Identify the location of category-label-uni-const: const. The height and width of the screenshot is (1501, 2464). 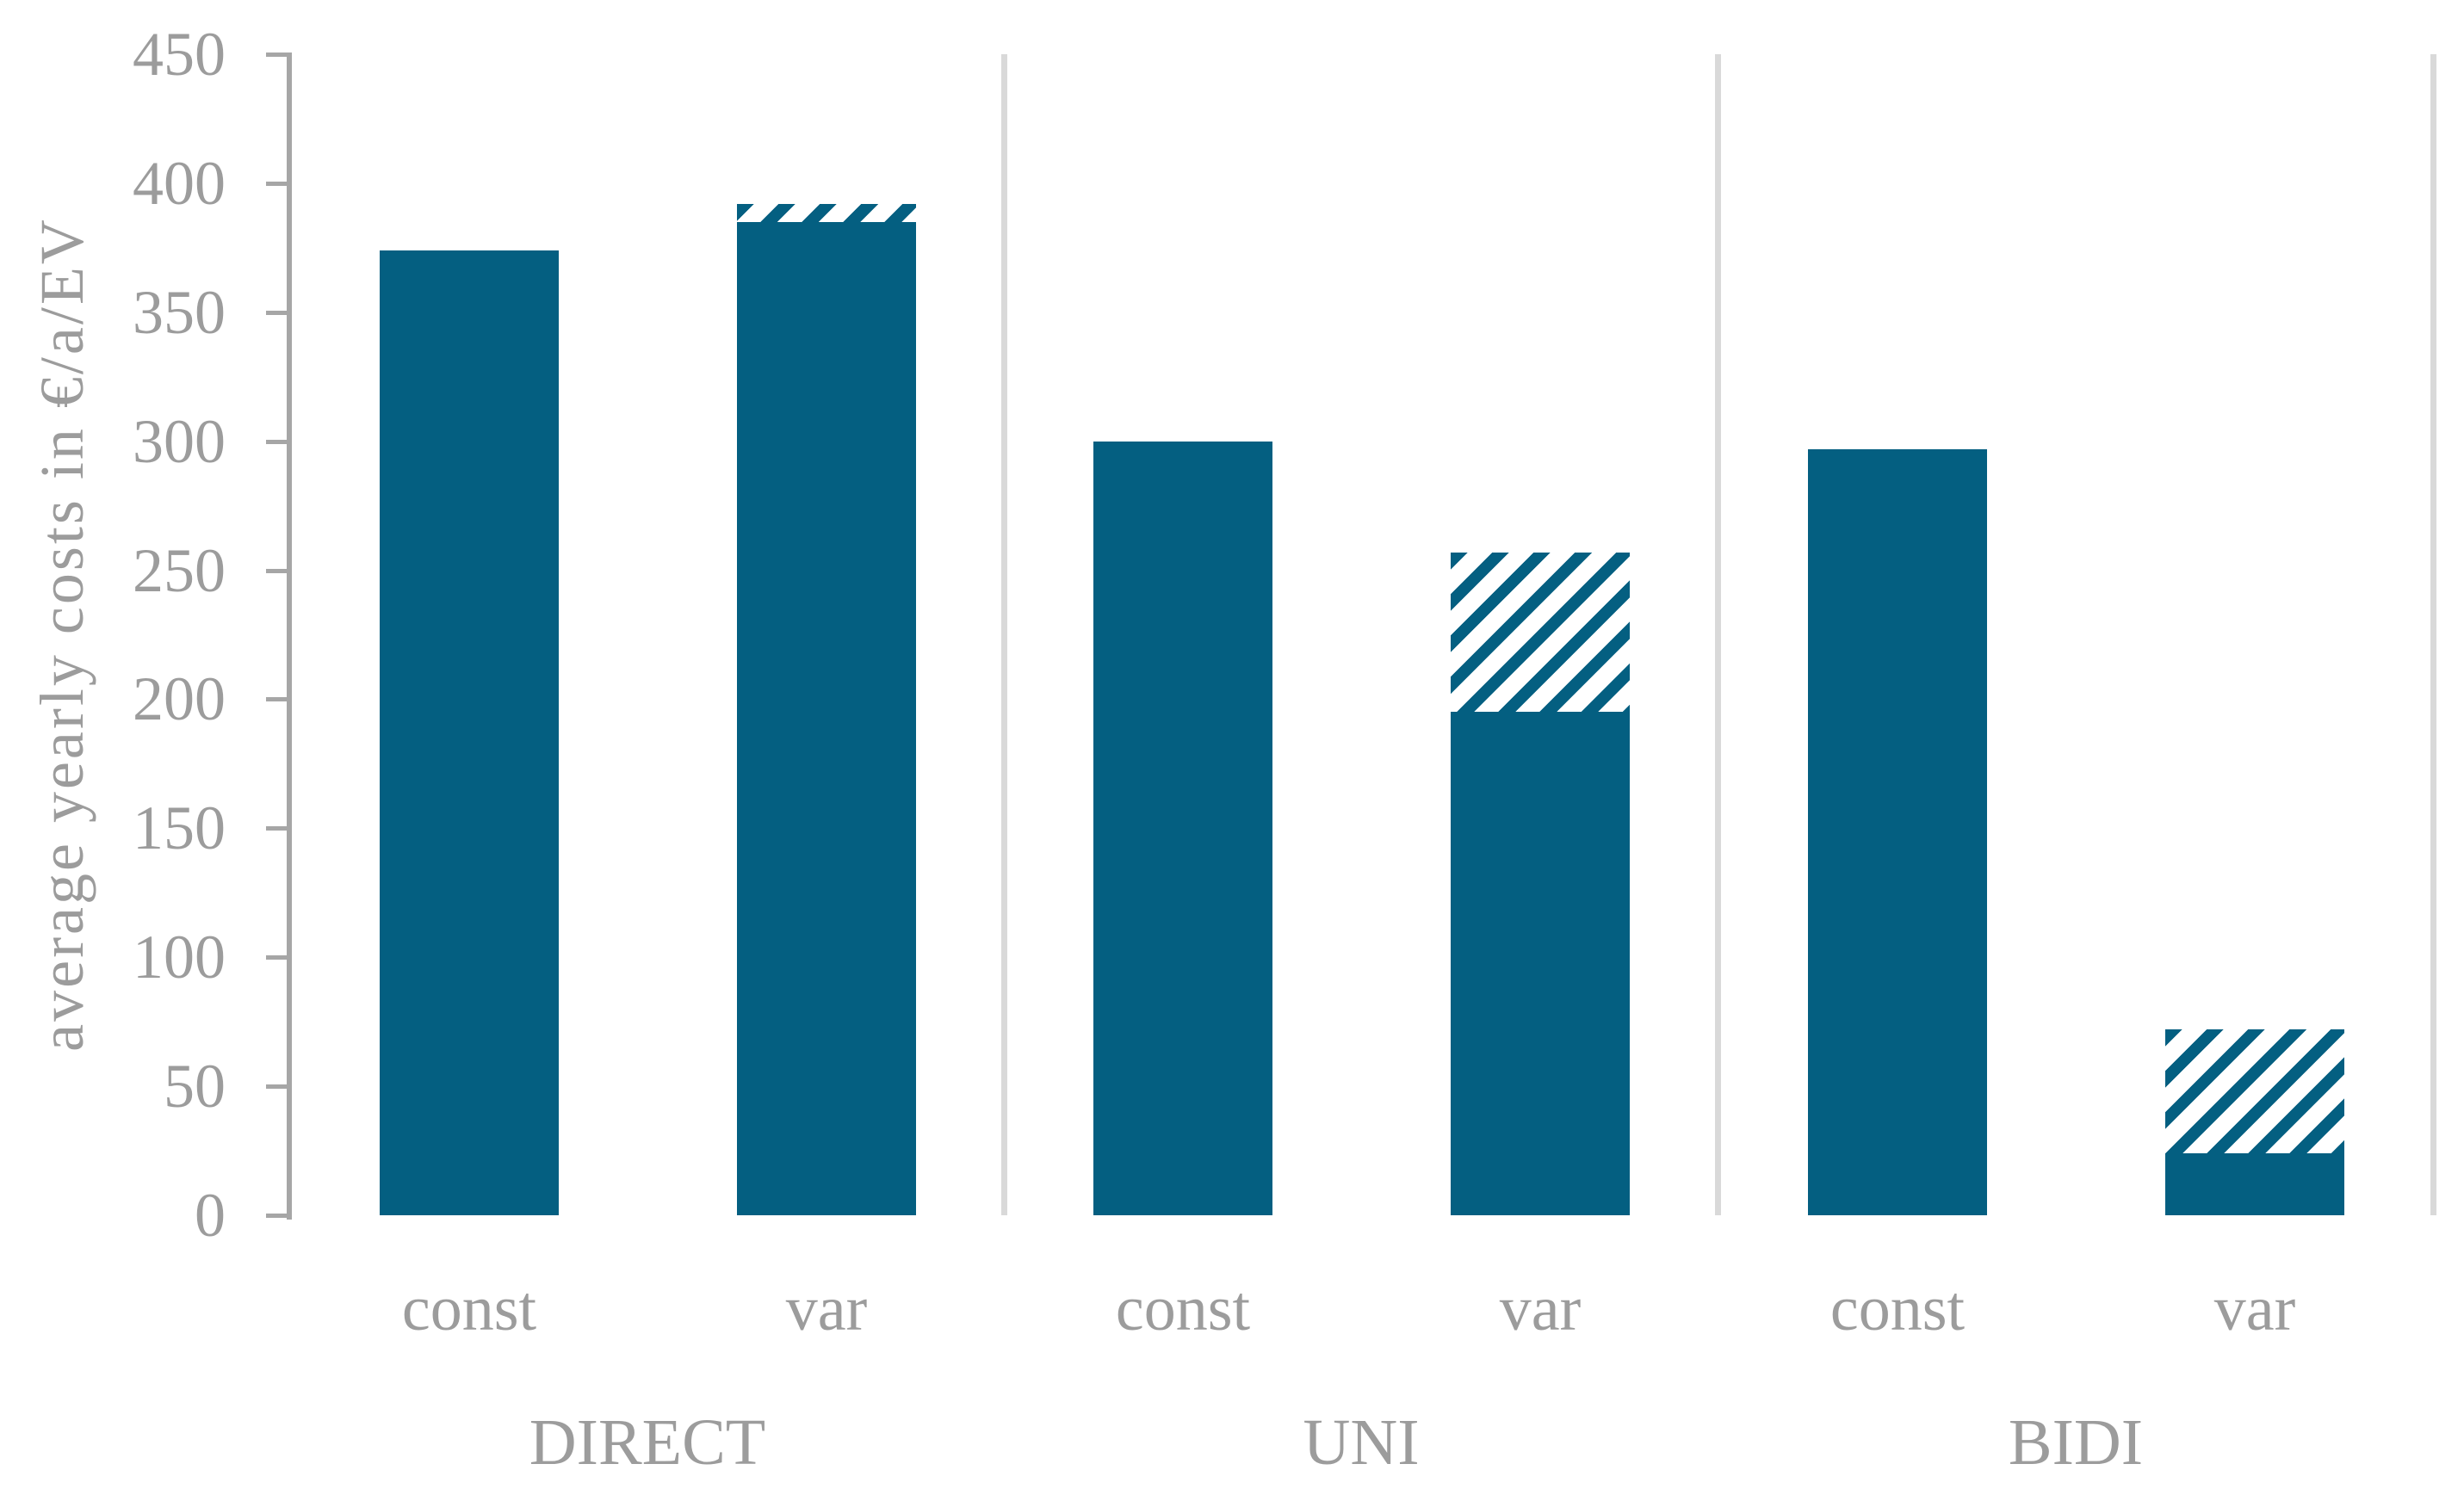
(1183, 1309).